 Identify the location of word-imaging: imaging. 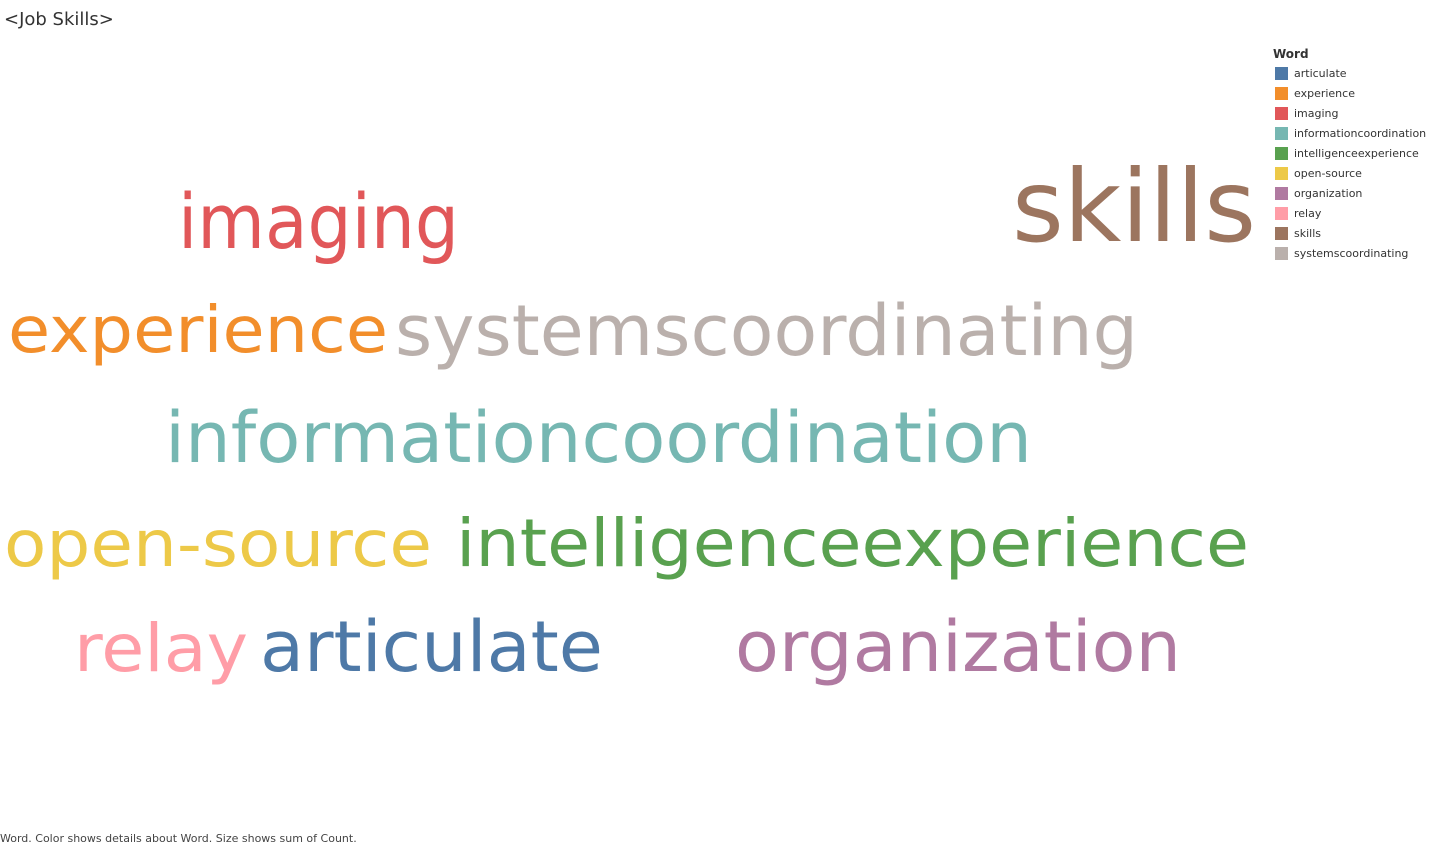
(318, 221).